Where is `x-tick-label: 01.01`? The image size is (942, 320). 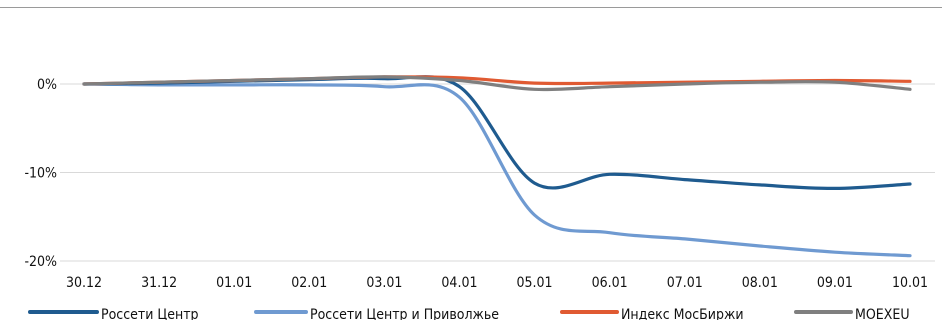
x-tick-label: 01.01 is located at coordinates (234, 283).